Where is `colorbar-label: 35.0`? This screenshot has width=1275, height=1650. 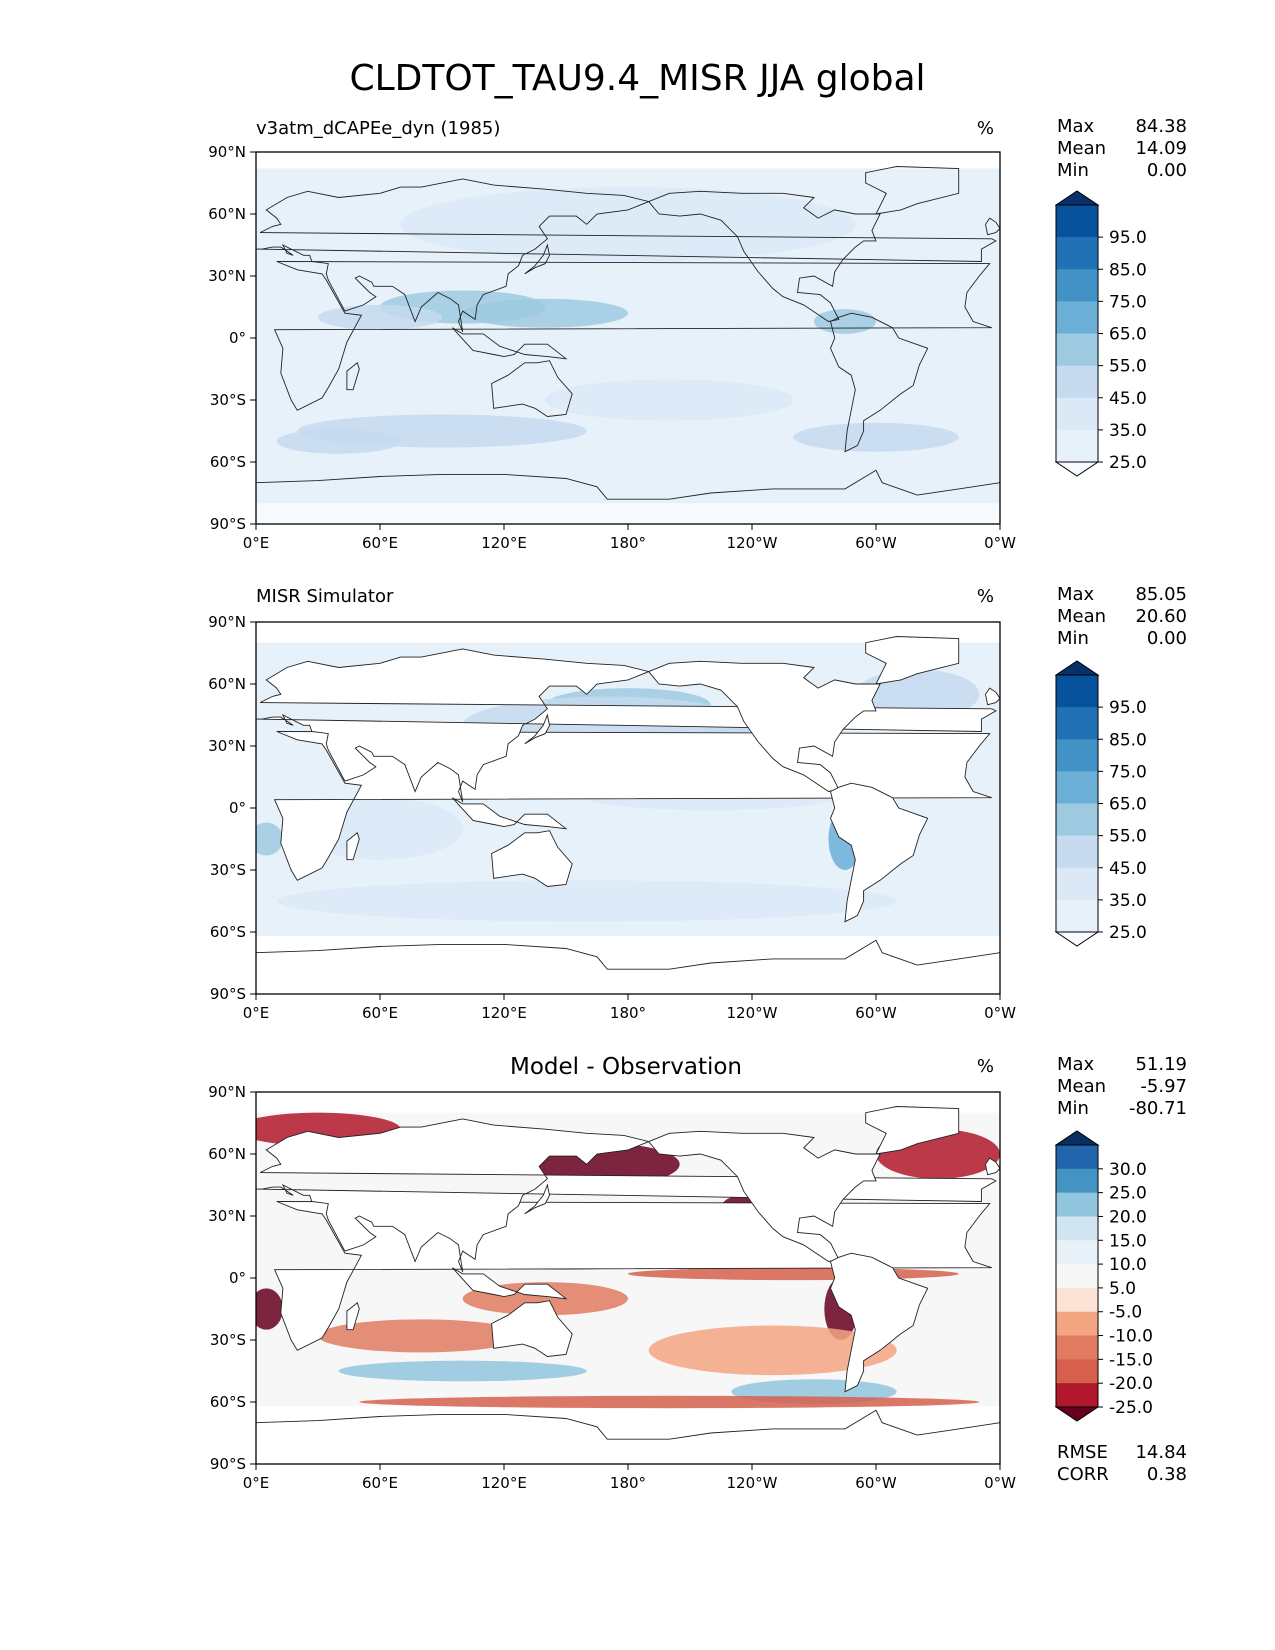
colorbar-label: 35.0 is located at coordinates (1128, 901).